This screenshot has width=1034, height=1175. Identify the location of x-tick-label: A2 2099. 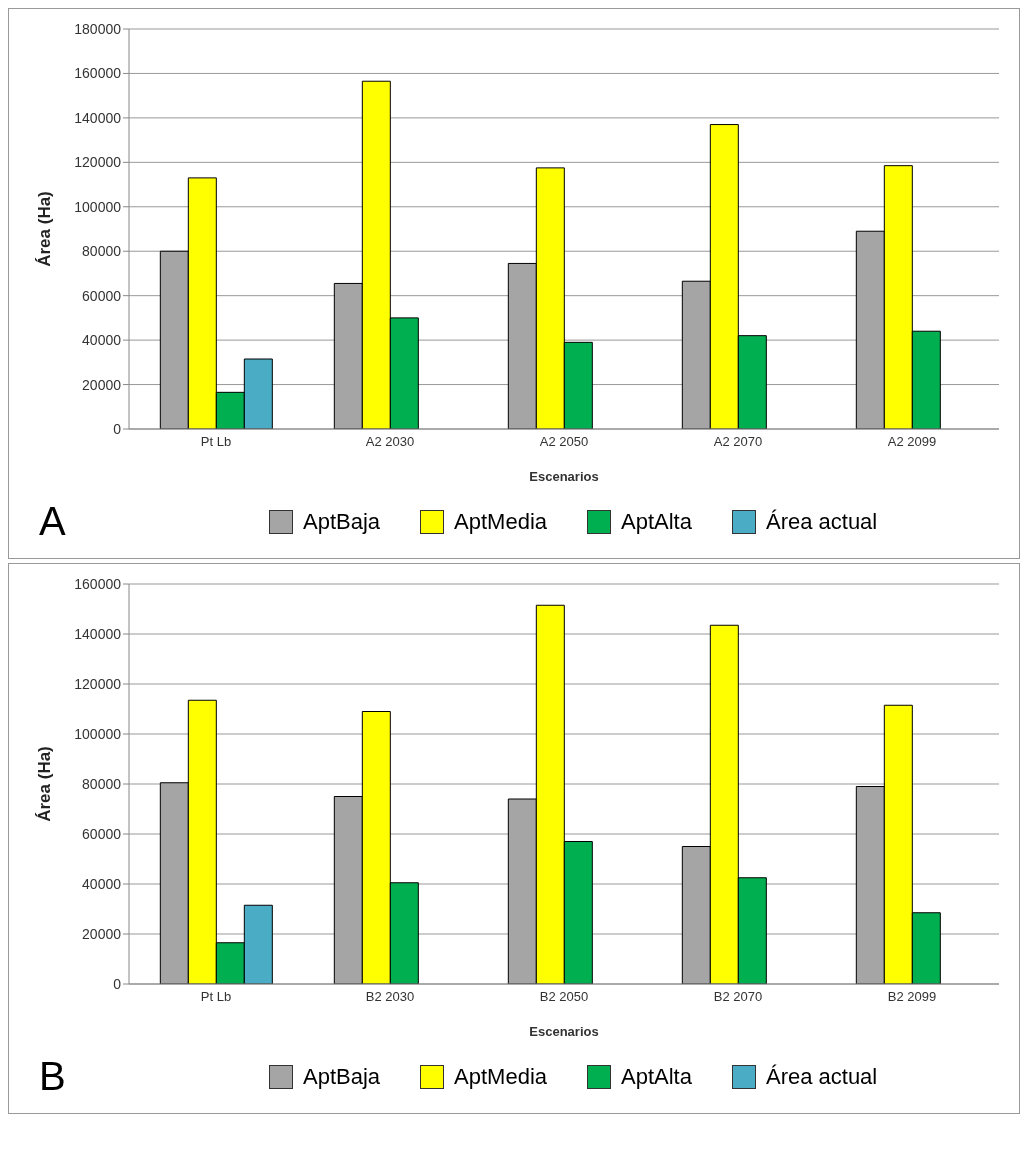
(912, 442).